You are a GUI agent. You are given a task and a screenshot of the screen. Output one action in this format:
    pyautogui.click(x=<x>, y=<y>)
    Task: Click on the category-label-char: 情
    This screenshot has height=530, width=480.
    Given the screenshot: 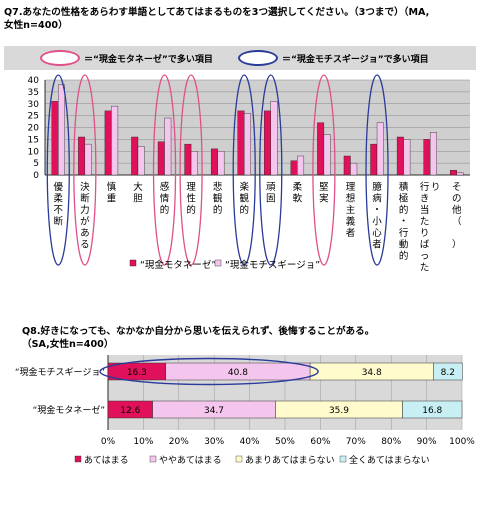 What is the action you would take?
    pyautogui.click(x=165, y=199)
    